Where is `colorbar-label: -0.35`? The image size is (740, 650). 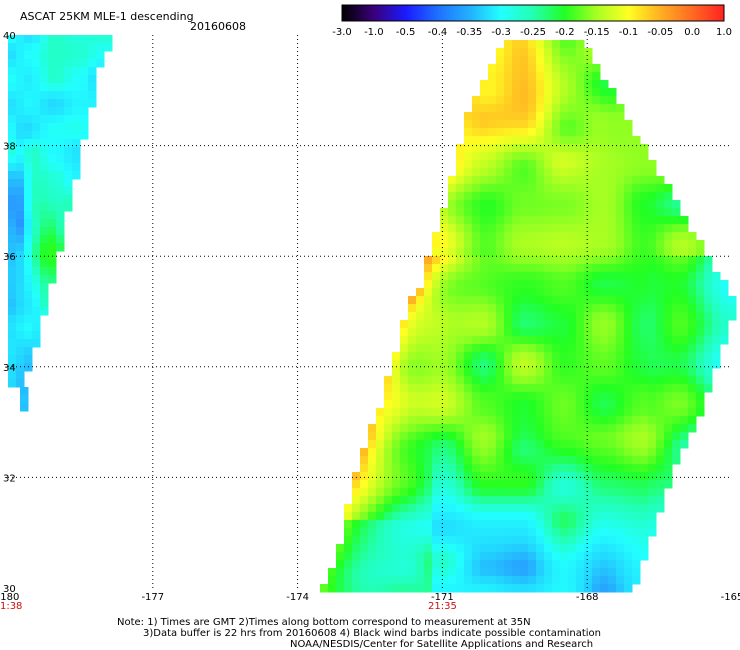 colorbar-label: -0.35 is located at coordinates (469, 32).